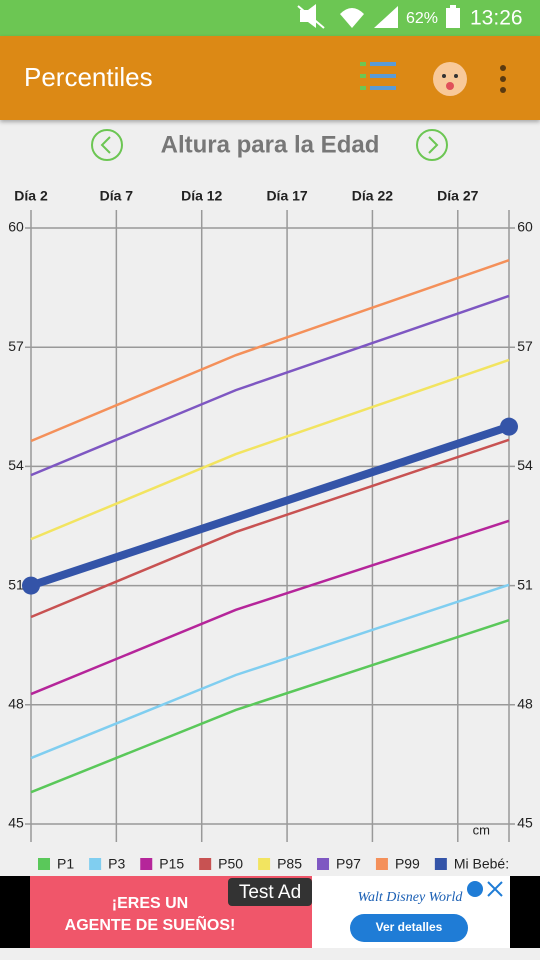  What do you see at coordinates (286, 196) in the screenshot?
I see `x-tick-label: Día 17` at bounding box center [286, 196].